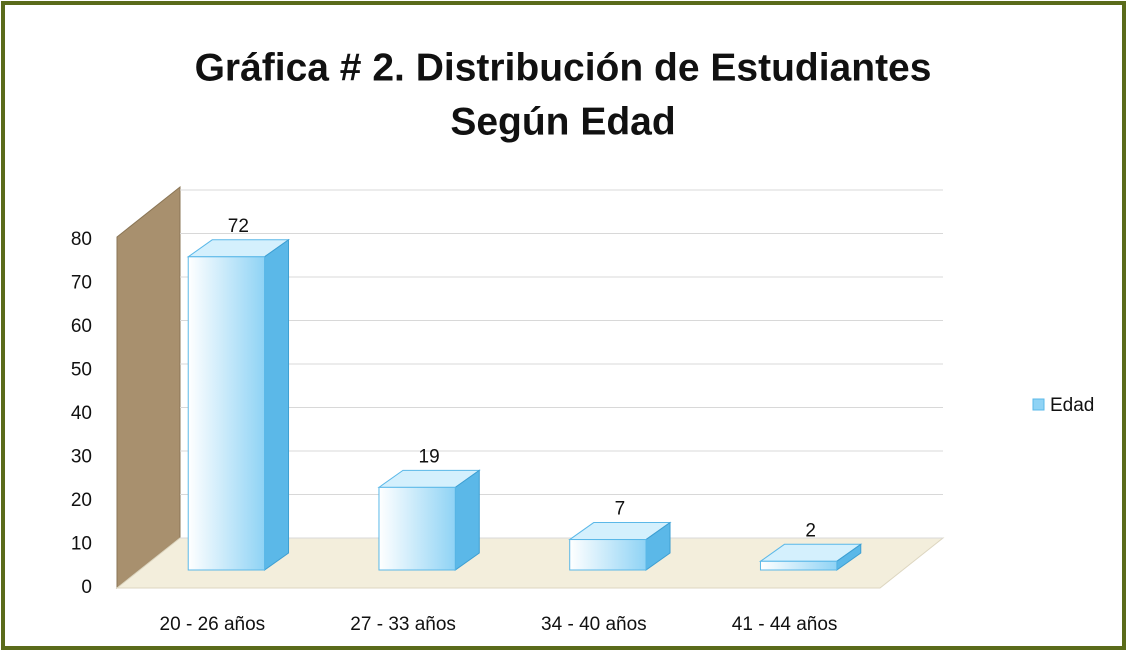 This screenshot has height=651, width=1127. What do you see at coordinates (86, 587) in the screenshot?
I see `y-tick-label: 0` at bounding box center [86, 587].